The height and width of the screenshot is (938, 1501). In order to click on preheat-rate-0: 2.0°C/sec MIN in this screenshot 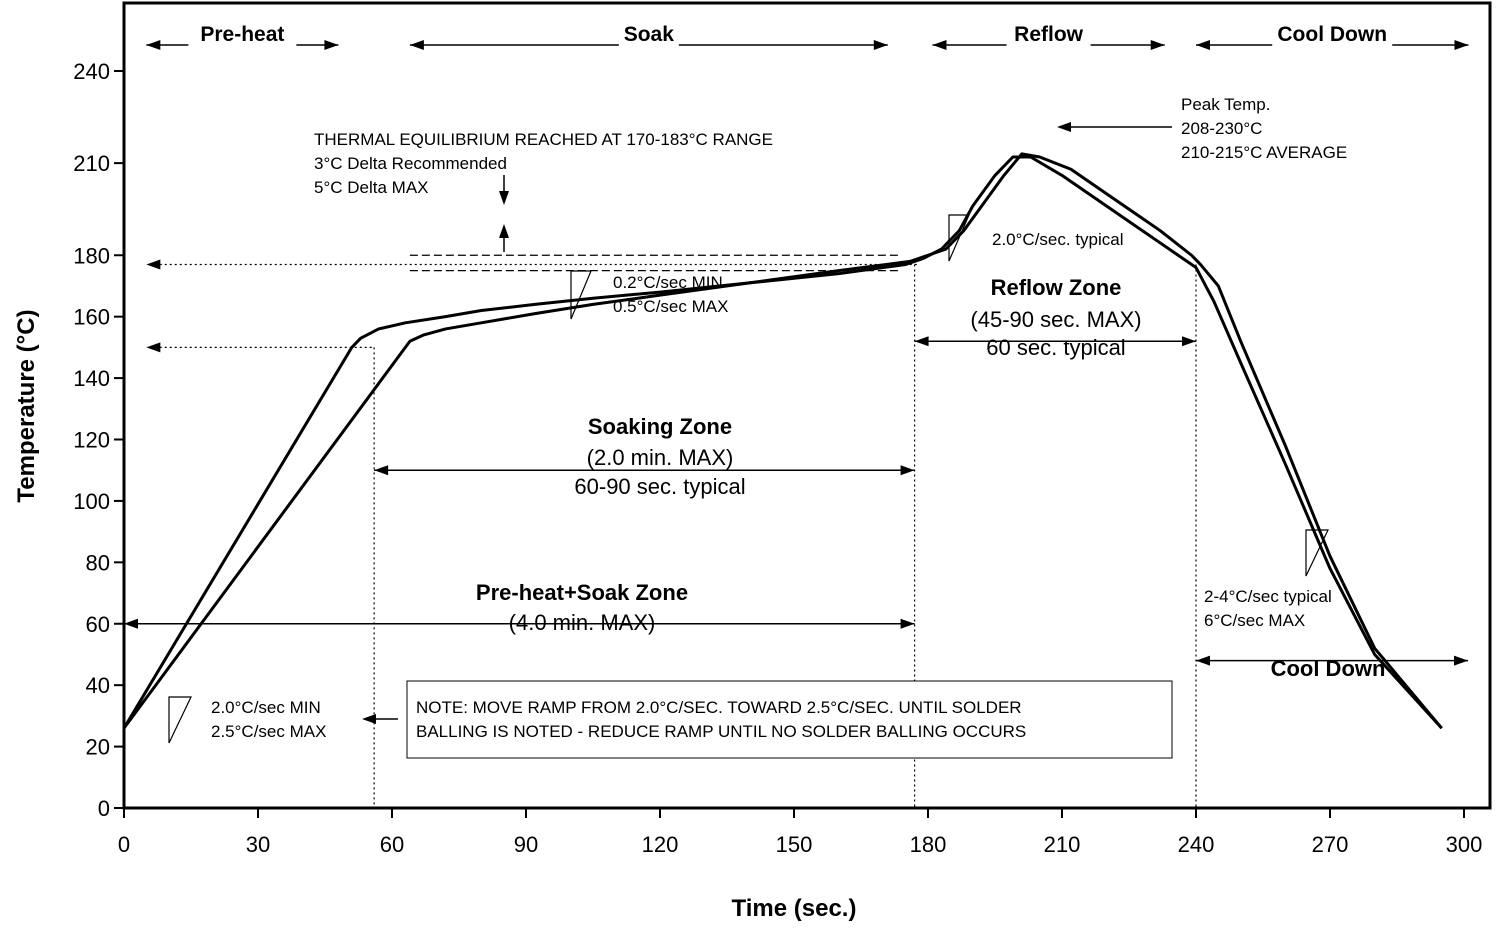, I will do `click(266, 707)`.